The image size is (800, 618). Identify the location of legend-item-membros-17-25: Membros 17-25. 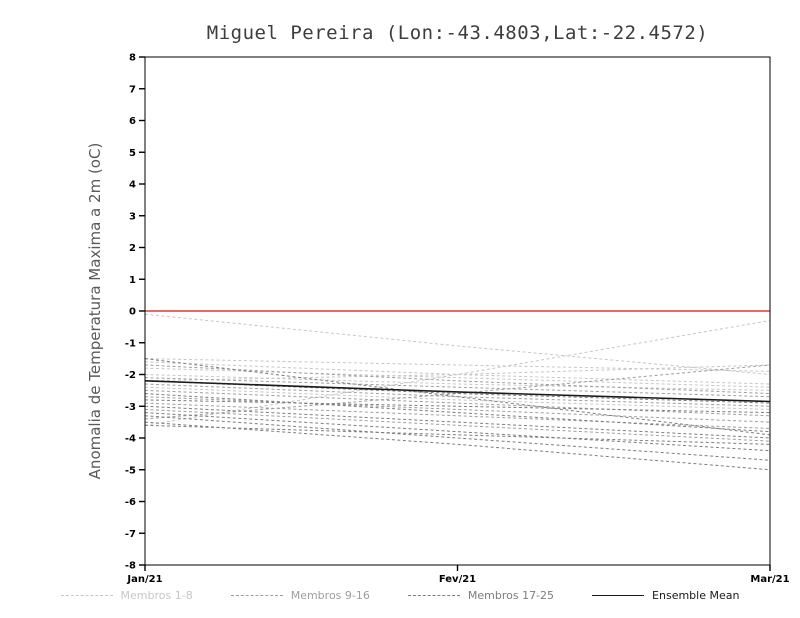
(481, 595).